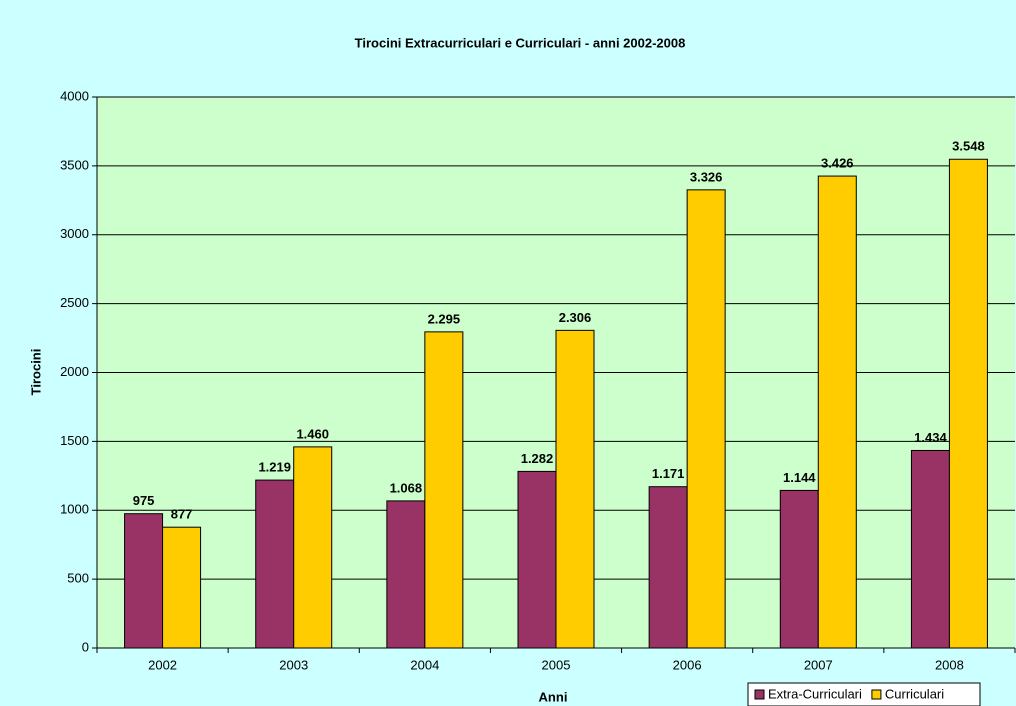 The width and height of the screenshot is (1016, 706). What do you see at coordinates (162, 664) in the screenshot?
I see `x-tick-label: 2002` at bounding box center [162, 664].